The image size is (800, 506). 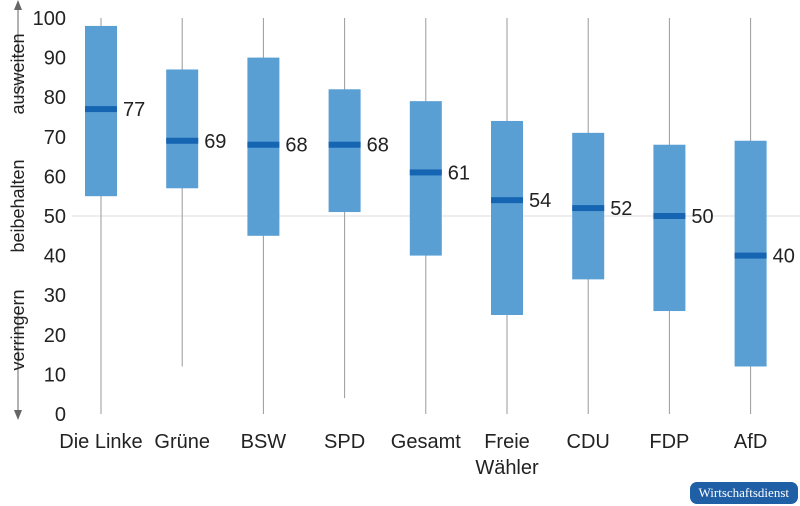 I want to click on y-tick-label: 80, so click(x=55, y=98).